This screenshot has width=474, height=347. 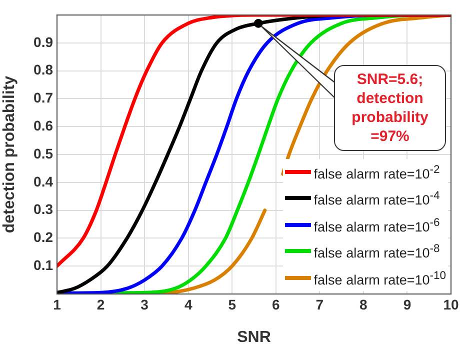 I want to click on x-tick-label: 6, so click(x=276, y=304).